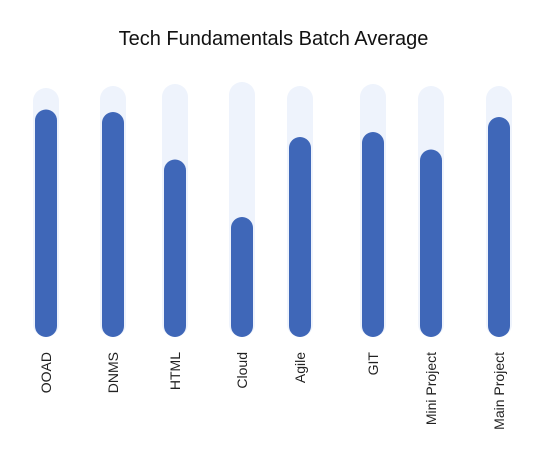  What do you see at coordinates (499, 227) in the screenshot?
I see `bar-main-project` at bounding box center [499, 227].